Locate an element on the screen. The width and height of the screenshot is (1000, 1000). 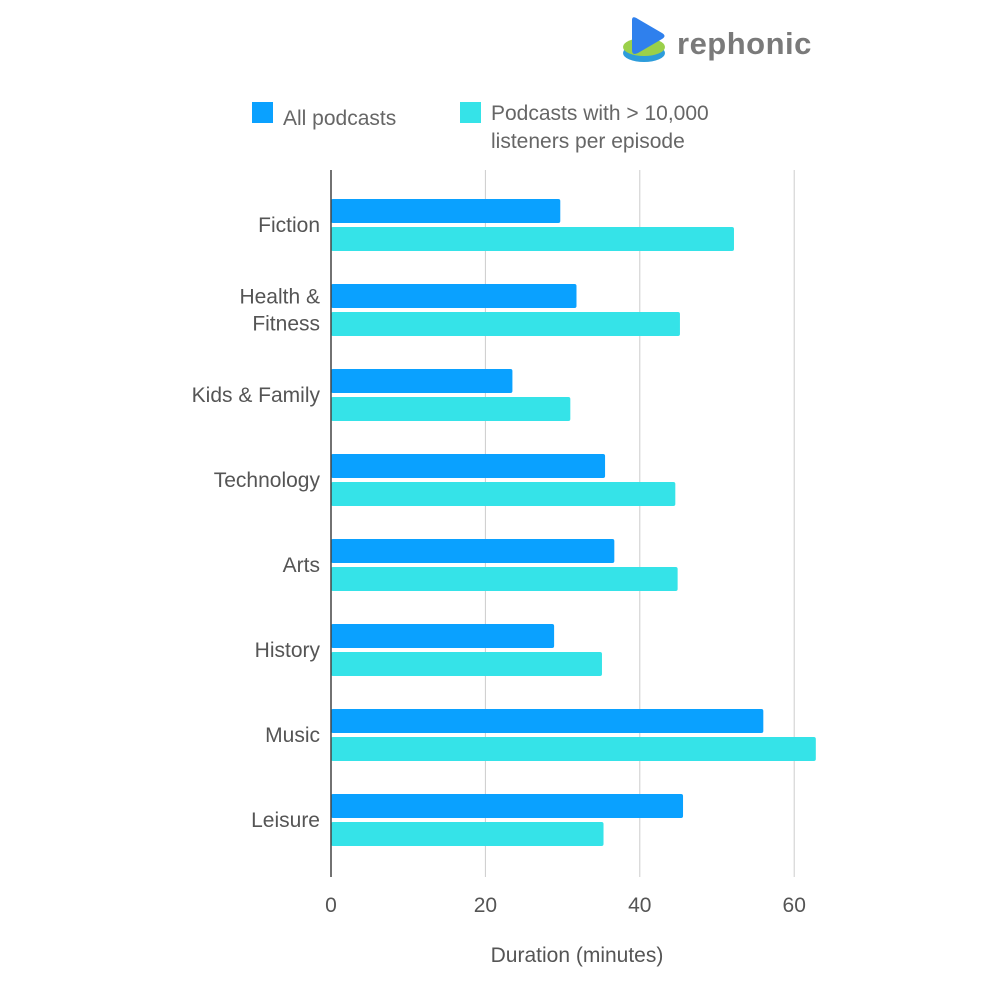
x-tick-labels: 0 20 40 60 is located at coordinates (565, 905).